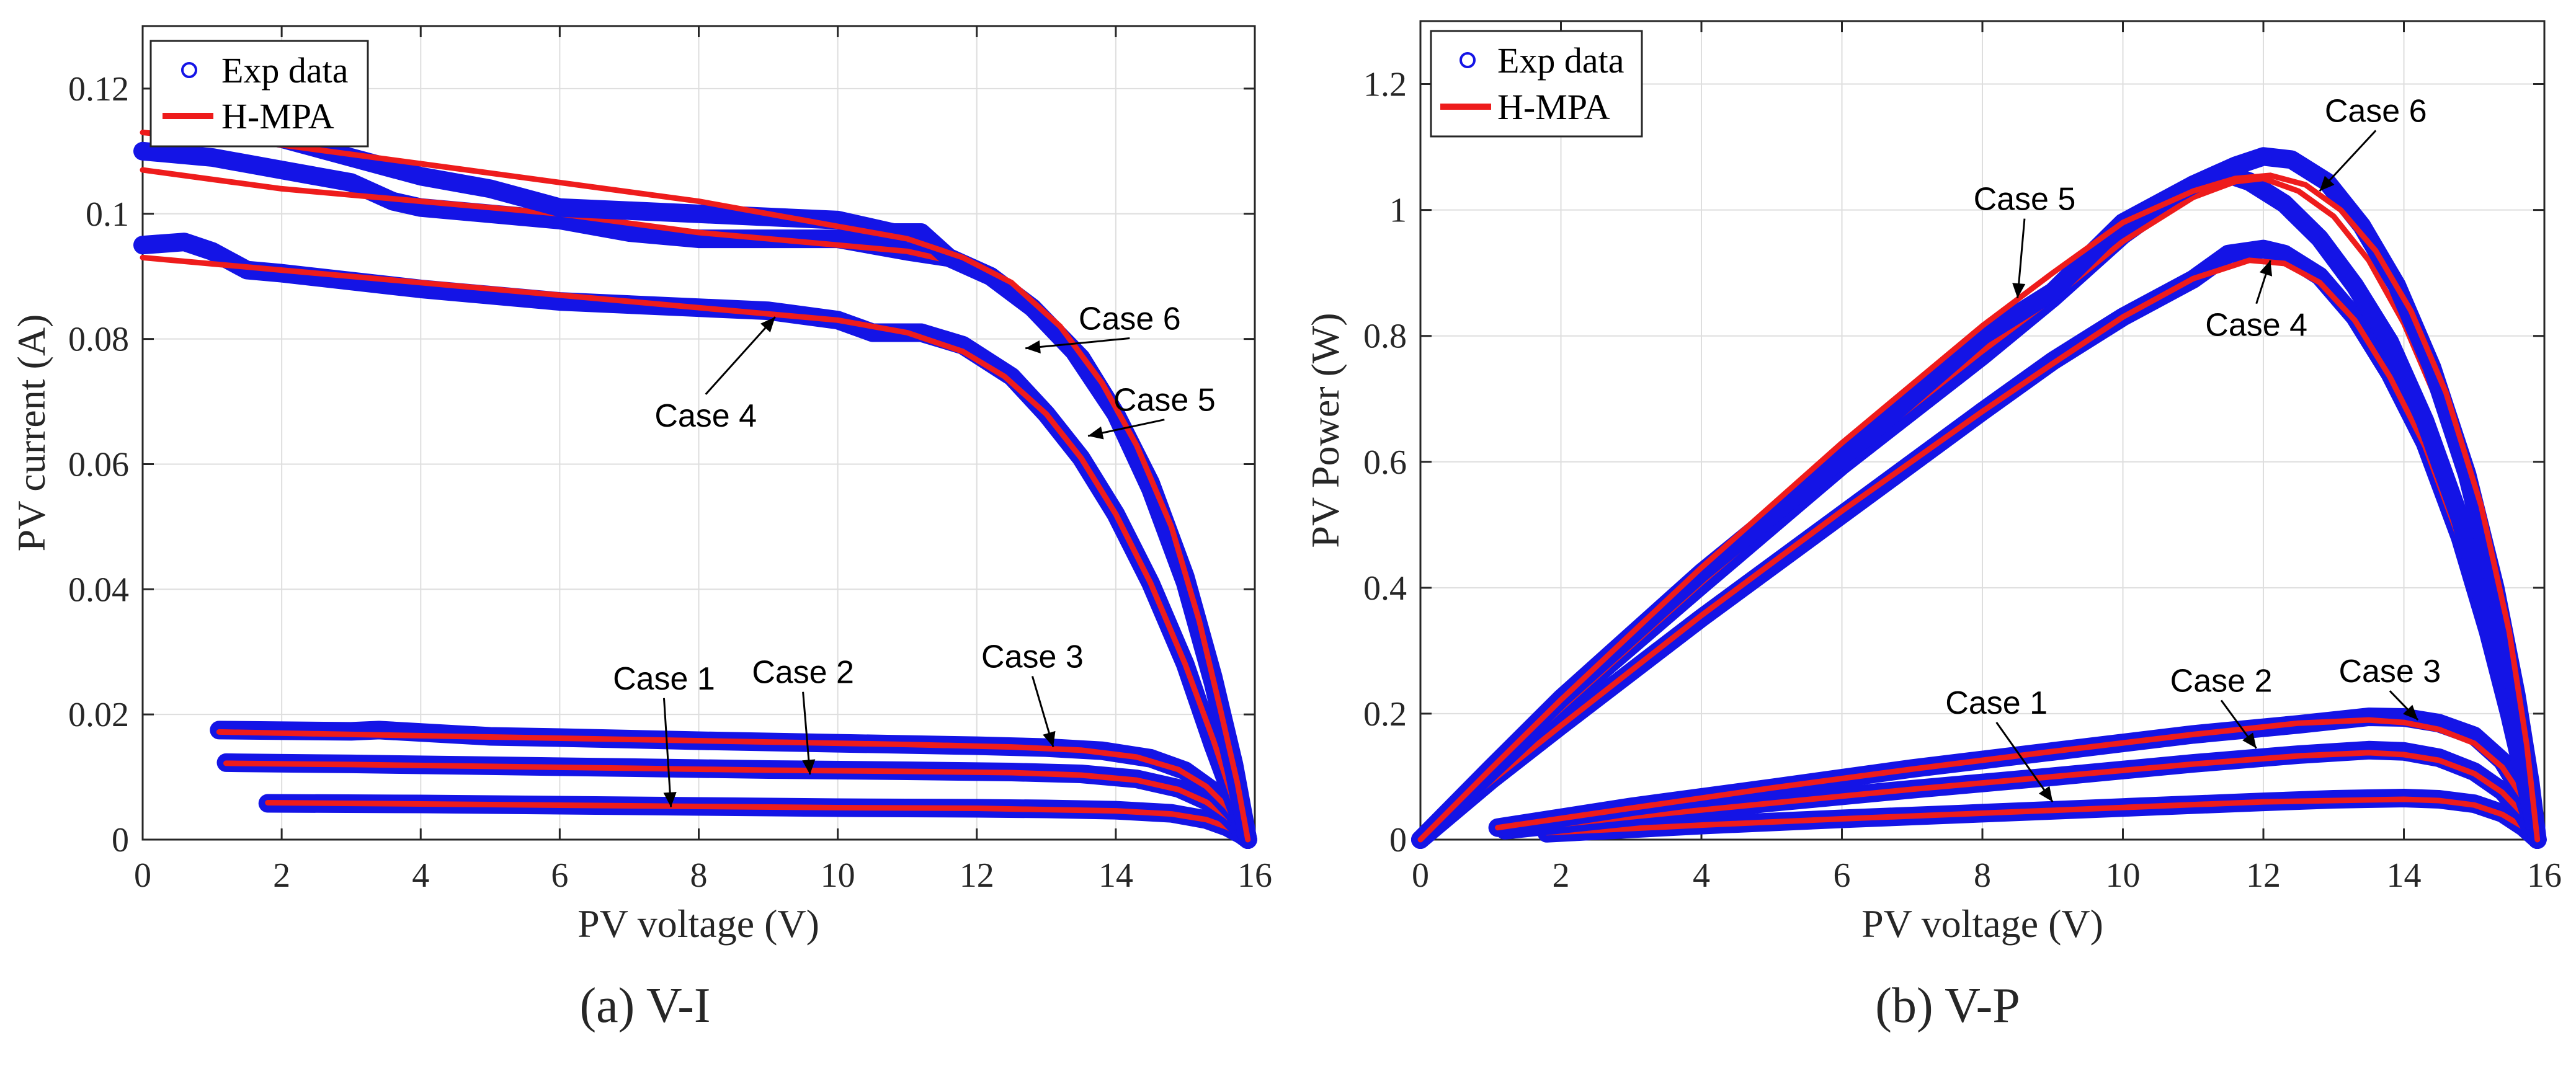 This screenshot has height=1074, width=2576. Describe the element at coordinates (108, 214) in the screenshot. I see `y-tick-label: 0.1` at that location.